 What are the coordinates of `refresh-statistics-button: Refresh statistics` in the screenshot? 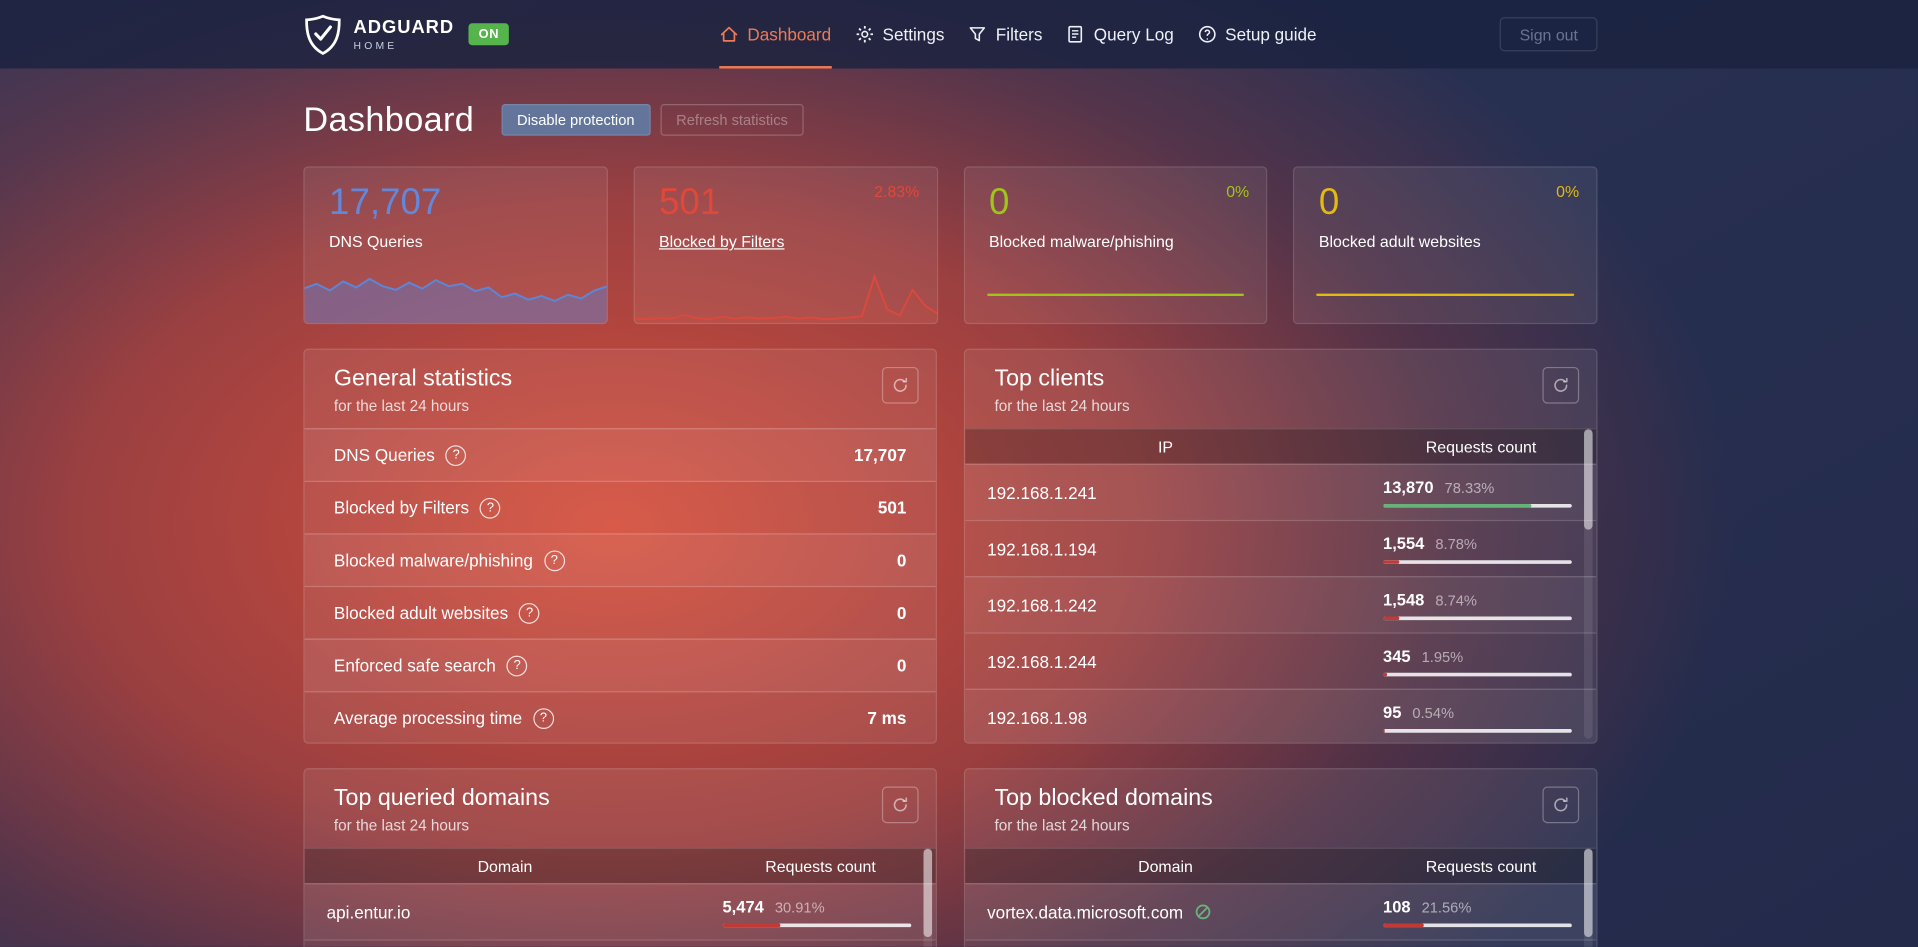 It's located at (732, 119).